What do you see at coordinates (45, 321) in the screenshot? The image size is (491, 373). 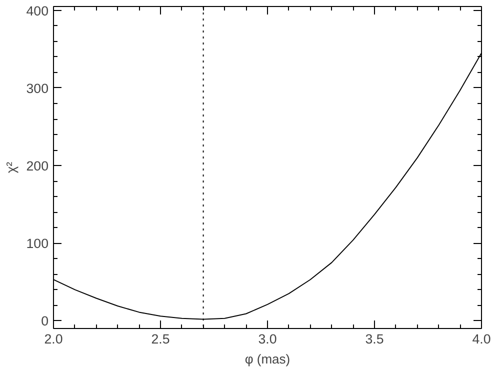 I see `y-tick-label: 0` at bounding box center [45, 321].